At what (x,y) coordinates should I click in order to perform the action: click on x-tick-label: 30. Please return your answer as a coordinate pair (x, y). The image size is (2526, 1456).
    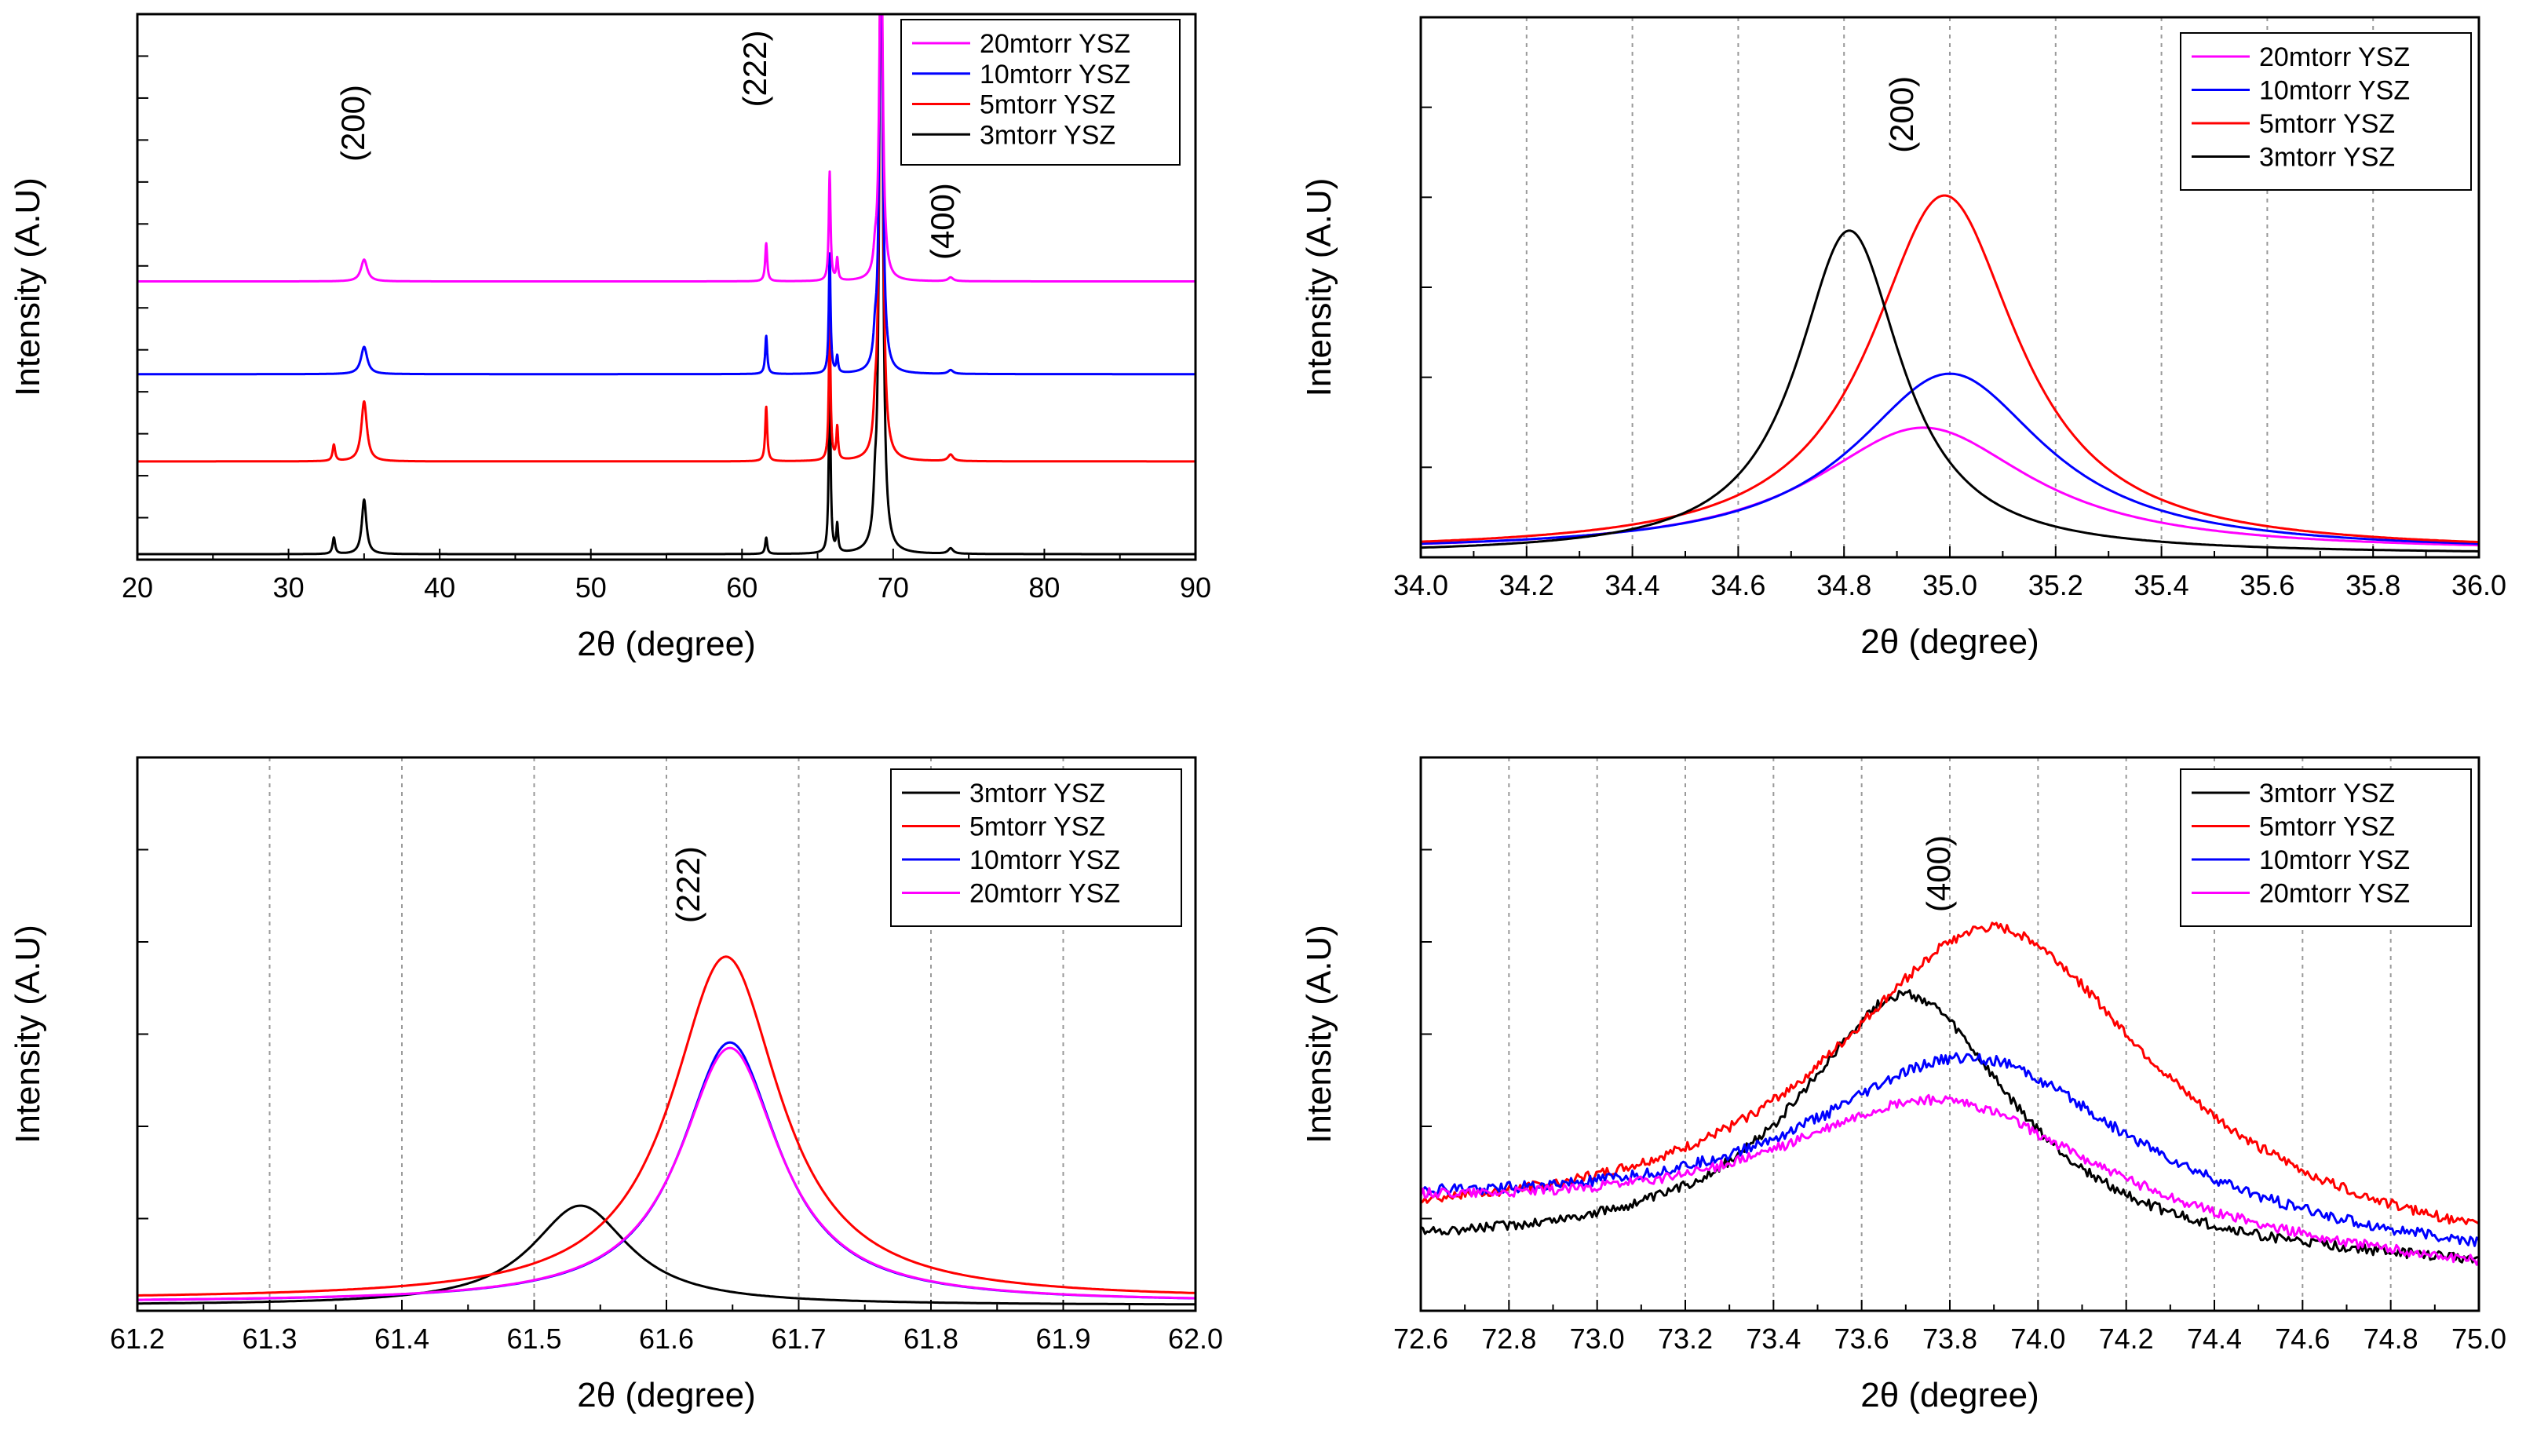
    Looking at the image, I should click on (289, 587).